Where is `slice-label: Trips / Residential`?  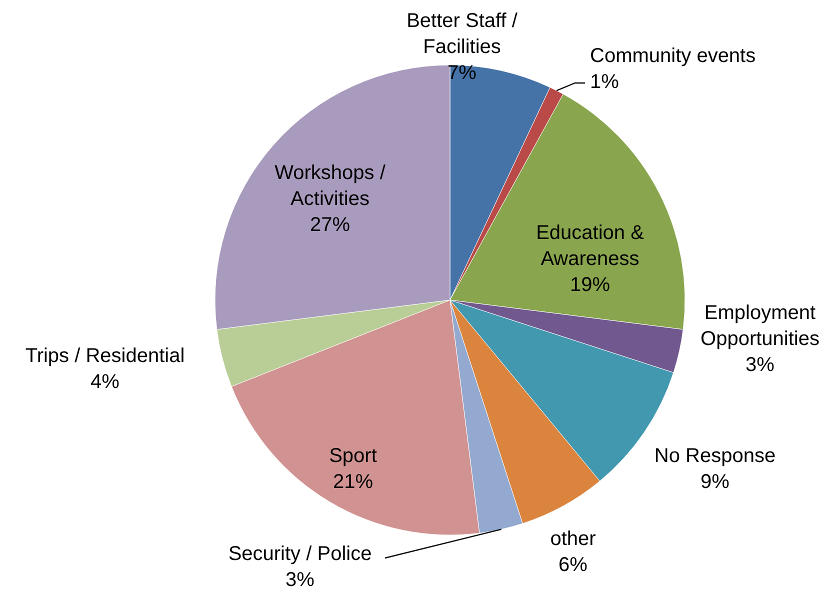
slice-label: Trips / Residential is located at coordinates (105, 356).